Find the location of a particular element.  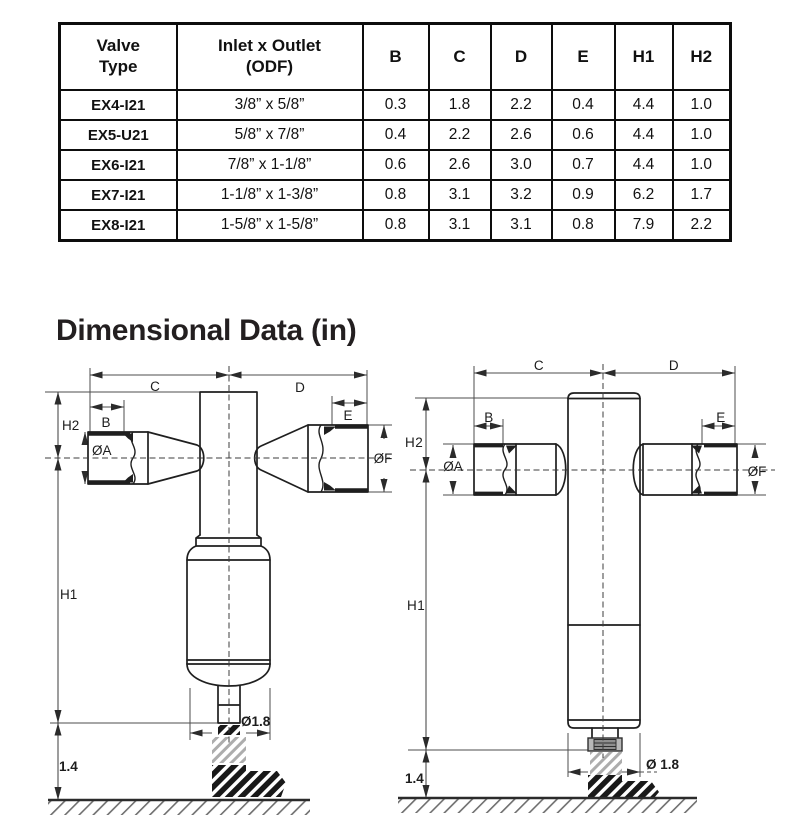

cell-size: 3/8” x 5/8” is located at coordinates (269, 105).